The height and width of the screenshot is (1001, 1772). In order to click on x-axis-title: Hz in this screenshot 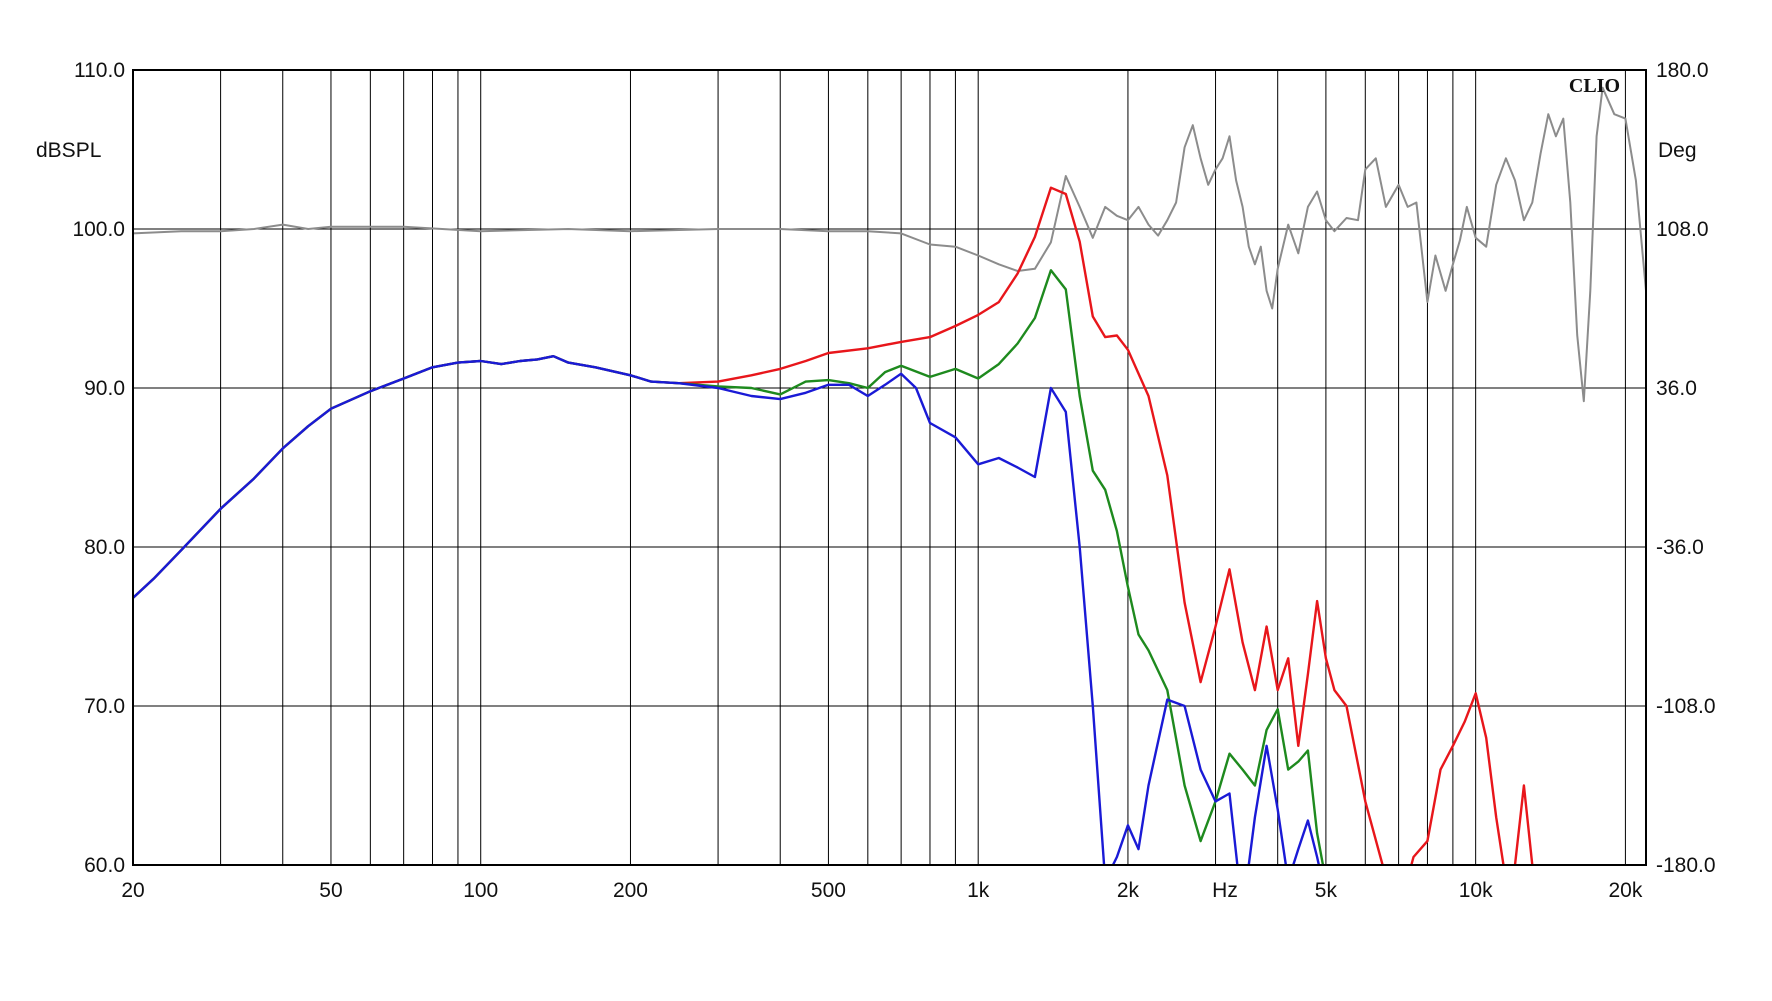, I will do `click(1225, 890)`.